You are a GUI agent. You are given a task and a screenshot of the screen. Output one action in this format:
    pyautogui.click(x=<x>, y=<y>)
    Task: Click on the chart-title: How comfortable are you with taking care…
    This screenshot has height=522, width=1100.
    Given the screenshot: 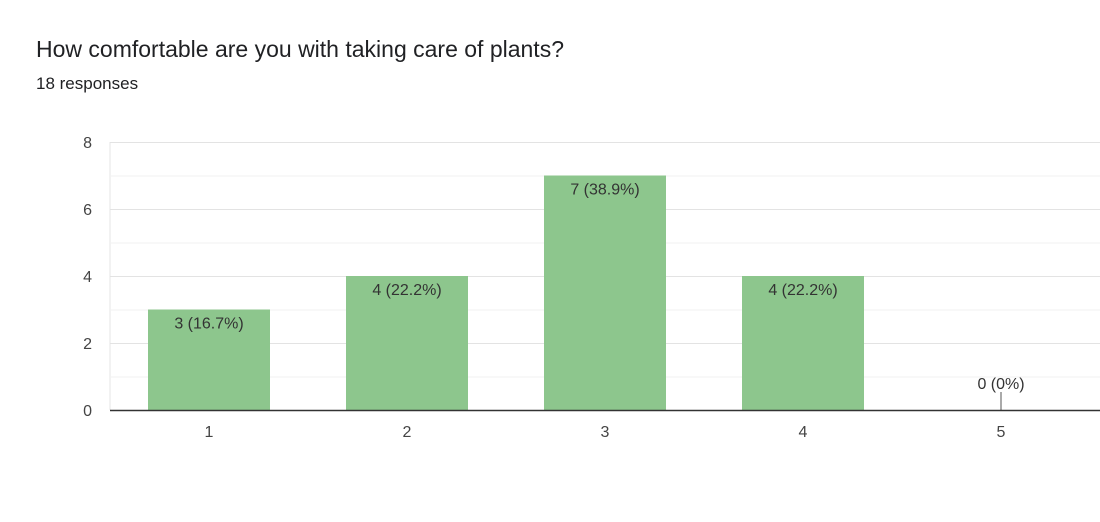 What is the action you would take?
    pyautogui.click(x=300, y=49)
    